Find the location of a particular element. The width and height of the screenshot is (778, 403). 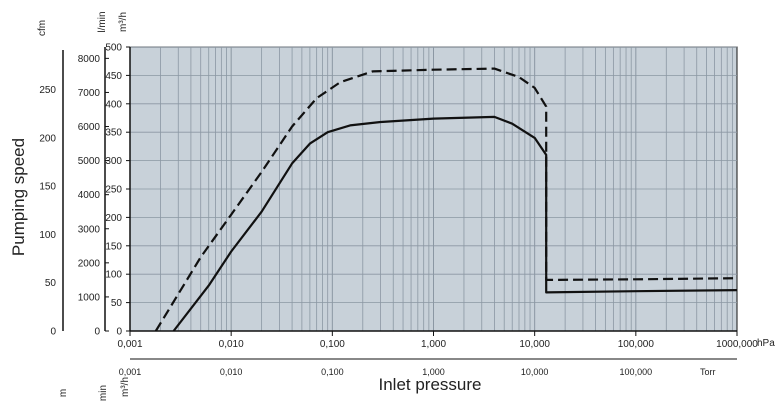

lmin-tick-label: 1000 is located at coordinates (89, 297).